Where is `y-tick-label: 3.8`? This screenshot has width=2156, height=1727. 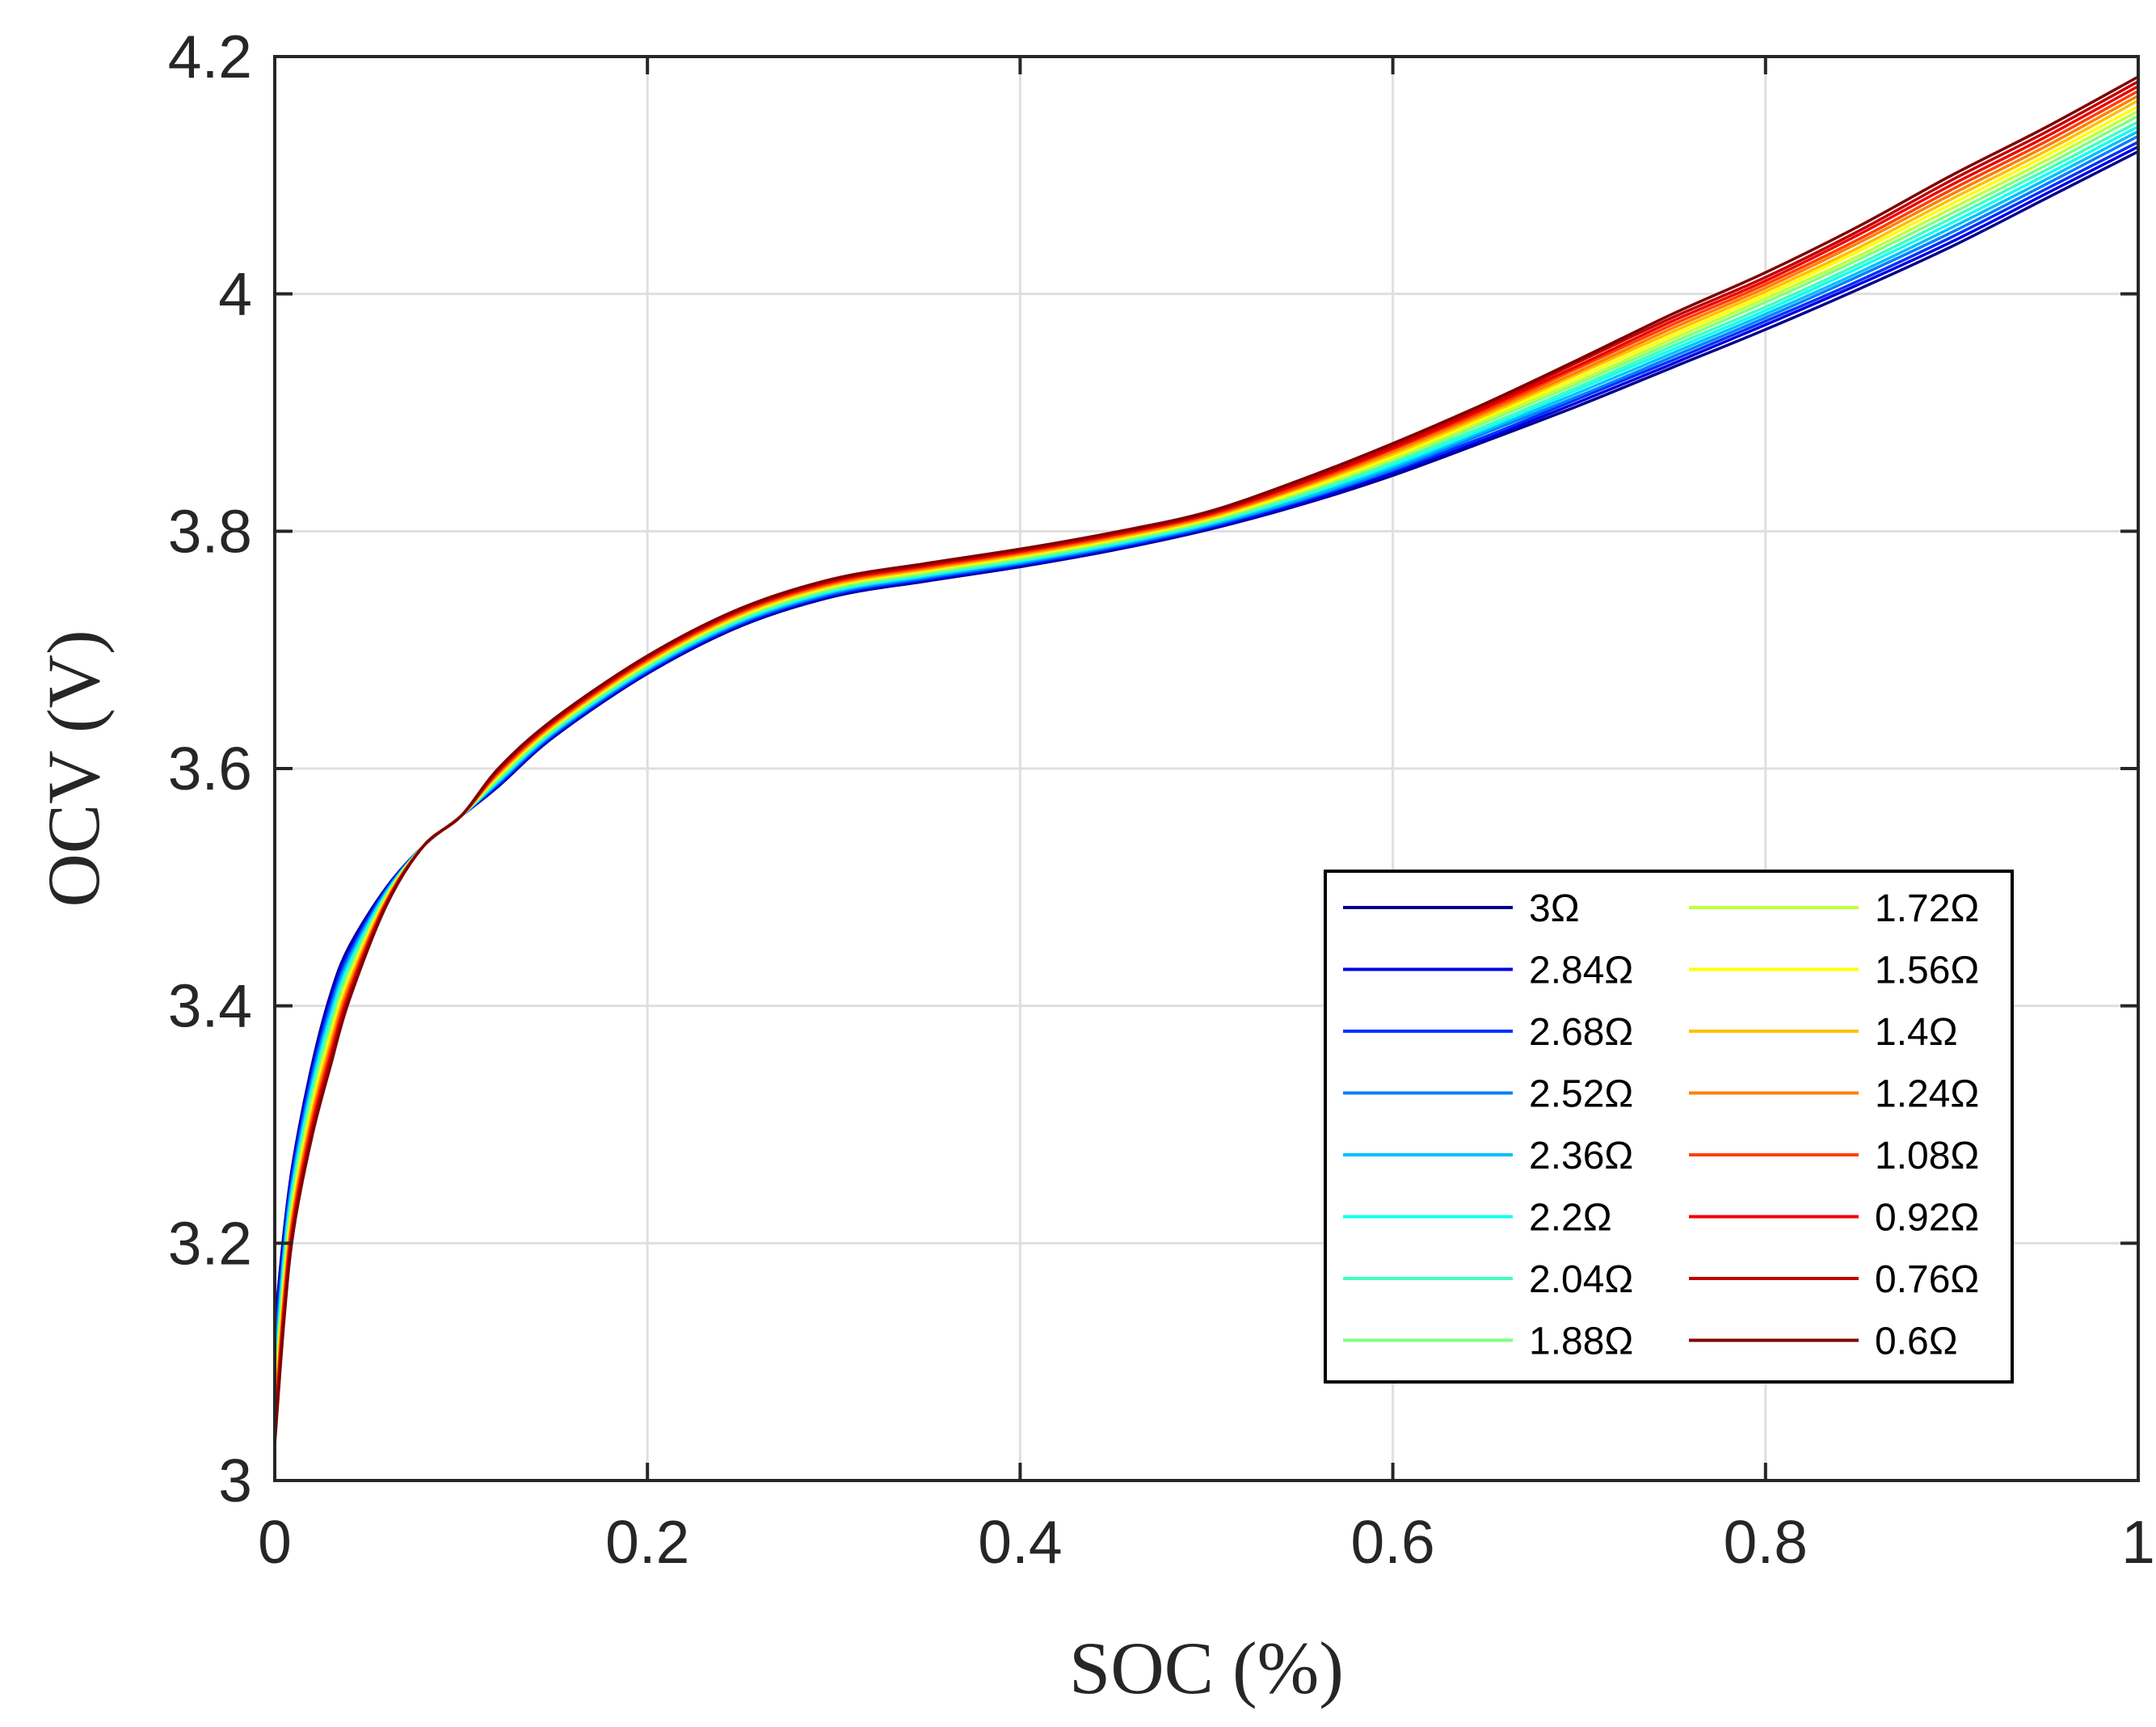
y-tick-label: 3.8 is located at coordinates (210, 531).